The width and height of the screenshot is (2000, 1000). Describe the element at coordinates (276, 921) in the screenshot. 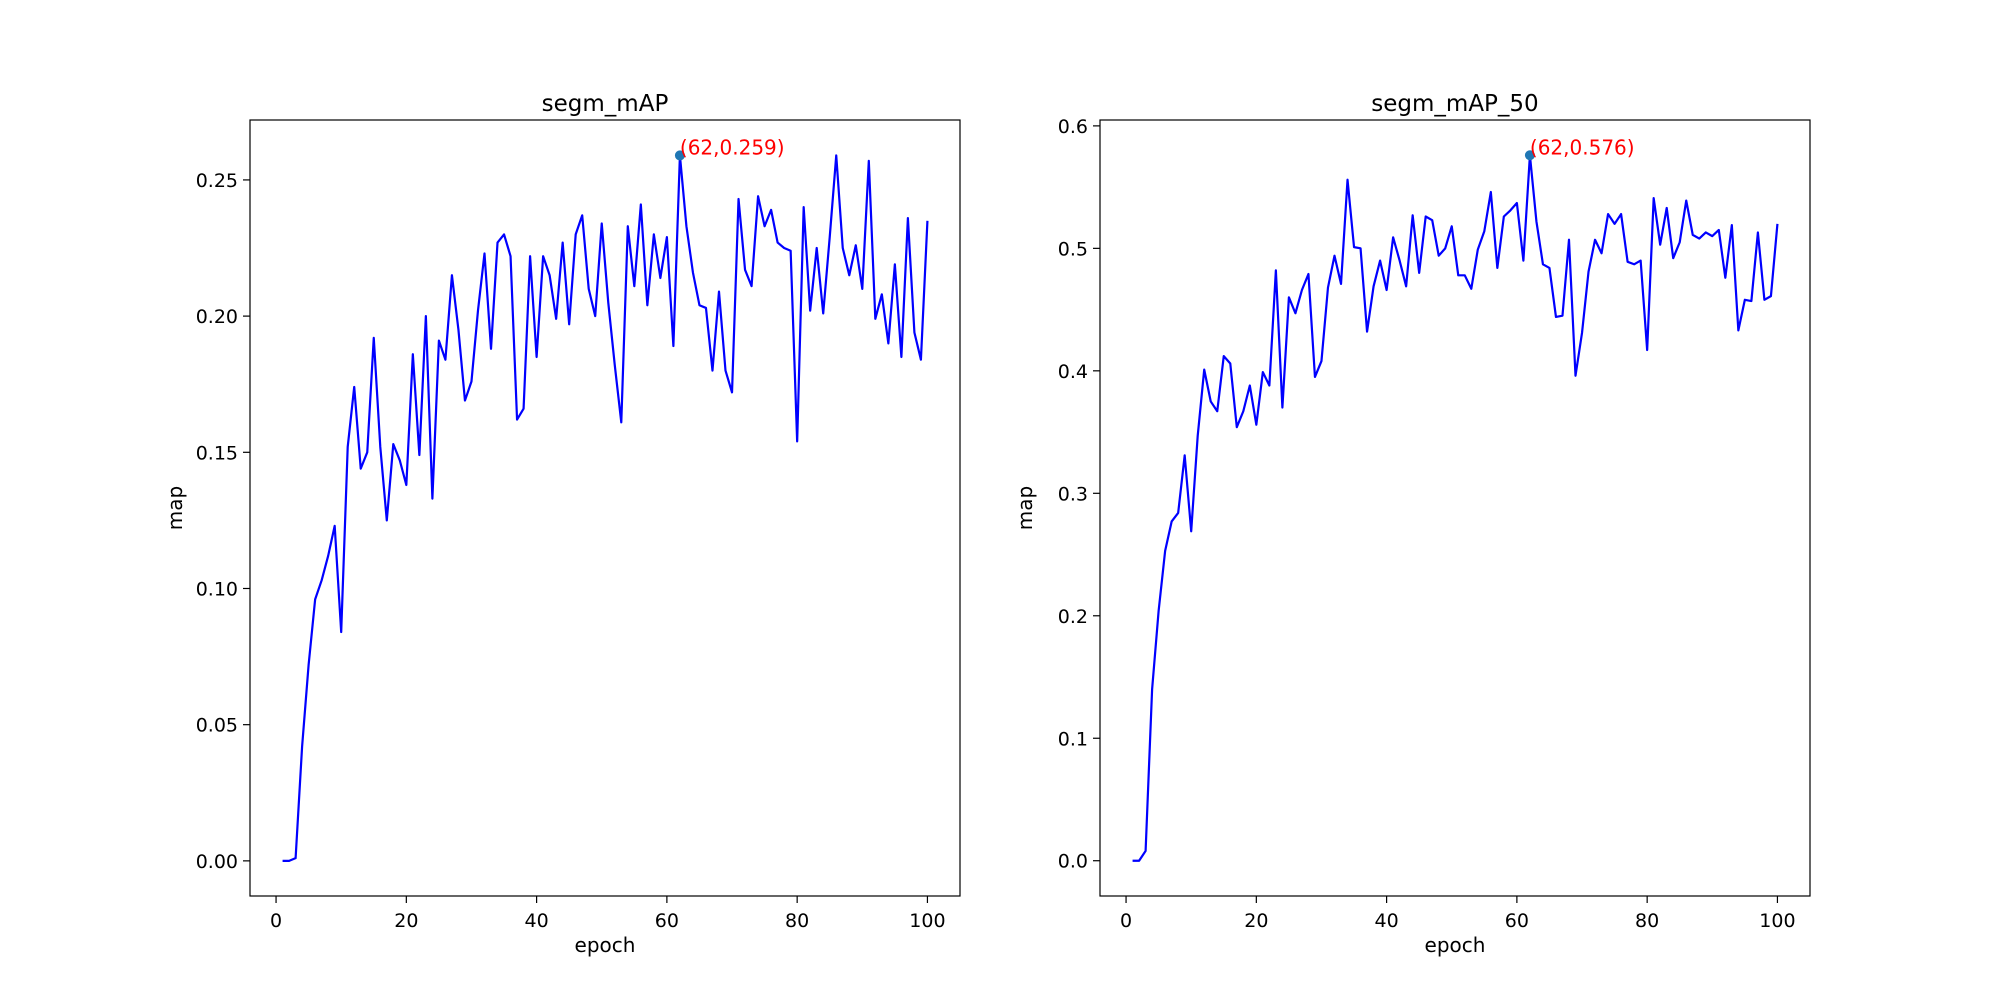

I see `chart-0-x-tick-label: 0` at that location.